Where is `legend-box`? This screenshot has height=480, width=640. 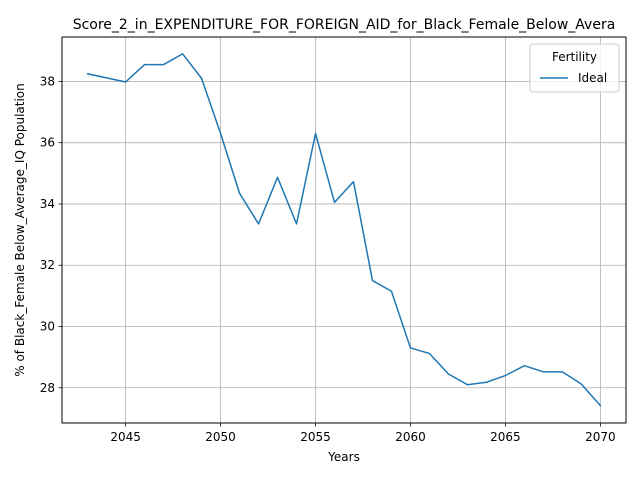 legend-box is located at coordinates (574, 68).